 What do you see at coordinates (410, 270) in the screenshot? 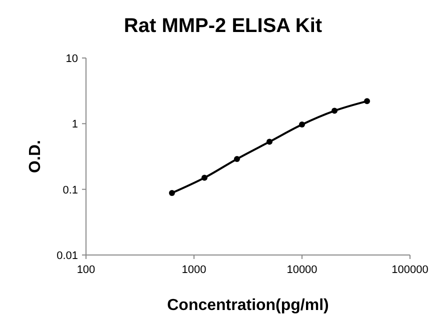
I see `x-tick-label: 100000` at bounding box center [410, 270].